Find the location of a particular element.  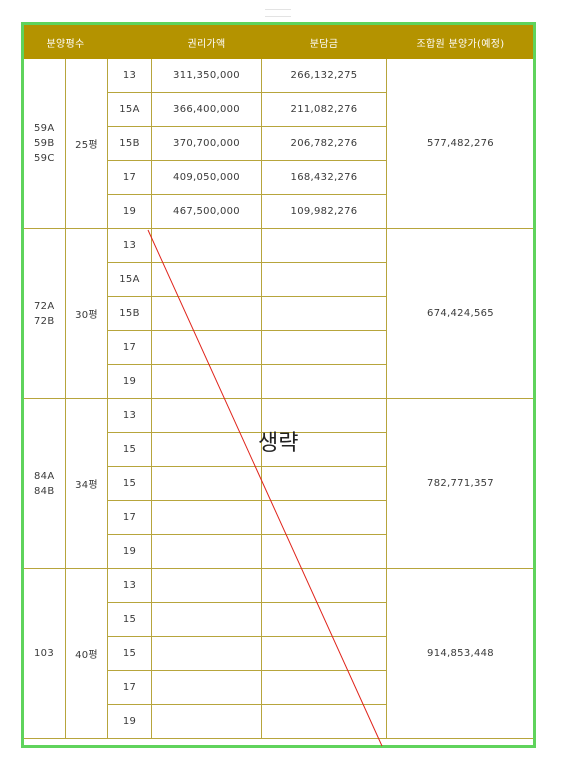

right-value-cell: 370,700,000 is located at coordinates (206, 143).